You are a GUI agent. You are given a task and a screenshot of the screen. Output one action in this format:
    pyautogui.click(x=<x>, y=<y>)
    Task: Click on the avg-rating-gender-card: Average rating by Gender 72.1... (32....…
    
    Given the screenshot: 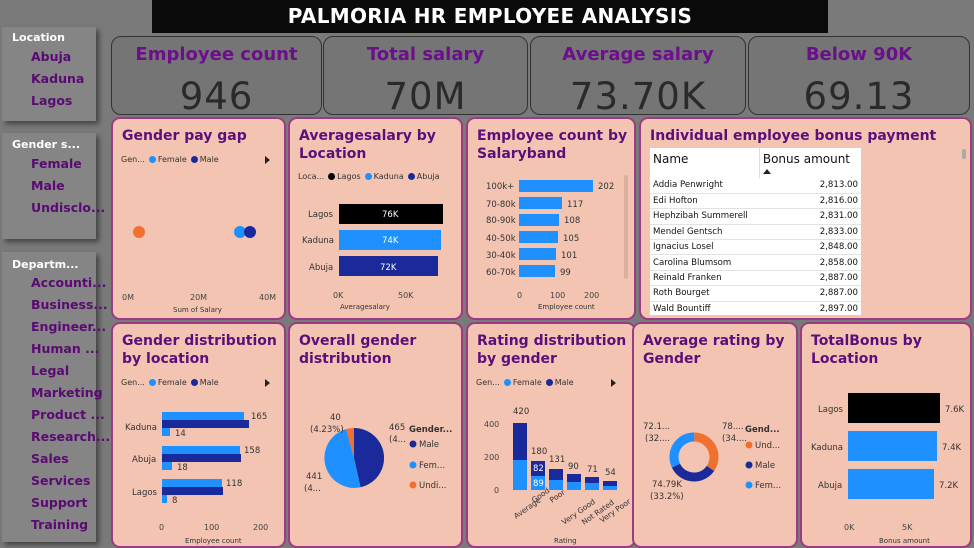 What is the action you would take?
    pyautogui.click(x=715, y=435)
    